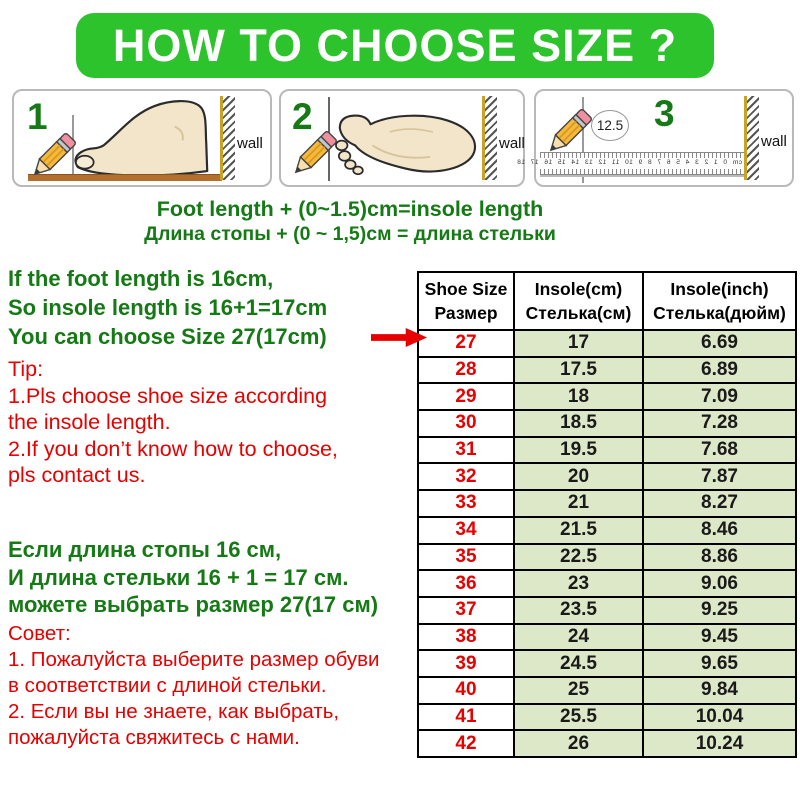 This screenshot has height=800, width=800. Describe the element at coordinates (173, 448) in the screenshot. I see `tip-line: 2.If you don’t know how to choose,` at that location.